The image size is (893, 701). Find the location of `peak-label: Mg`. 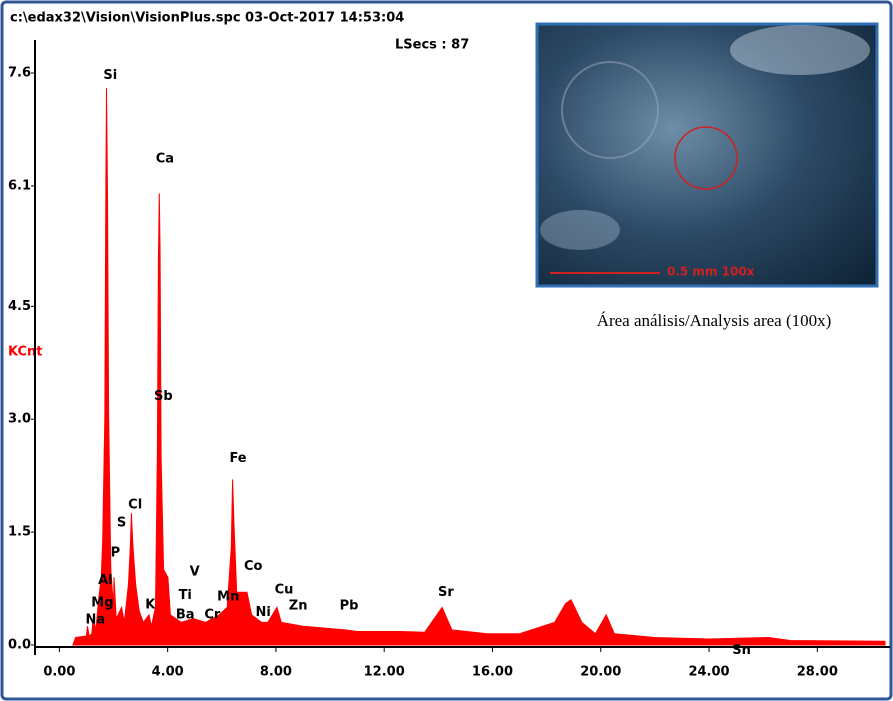

peak-label: Mg is located at coordinates (102, 602).